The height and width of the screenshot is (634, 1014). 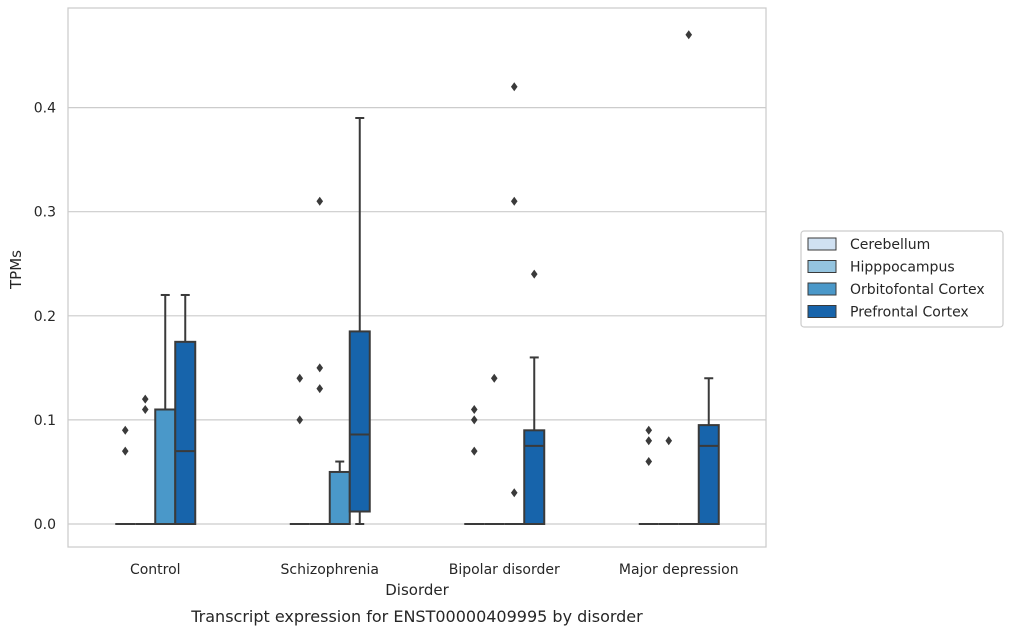 What do you see at coordinates (917, 290) in the screenshot?
I see `legend-label: Orbitofontal Cortex` at bounding box center [917, 290].